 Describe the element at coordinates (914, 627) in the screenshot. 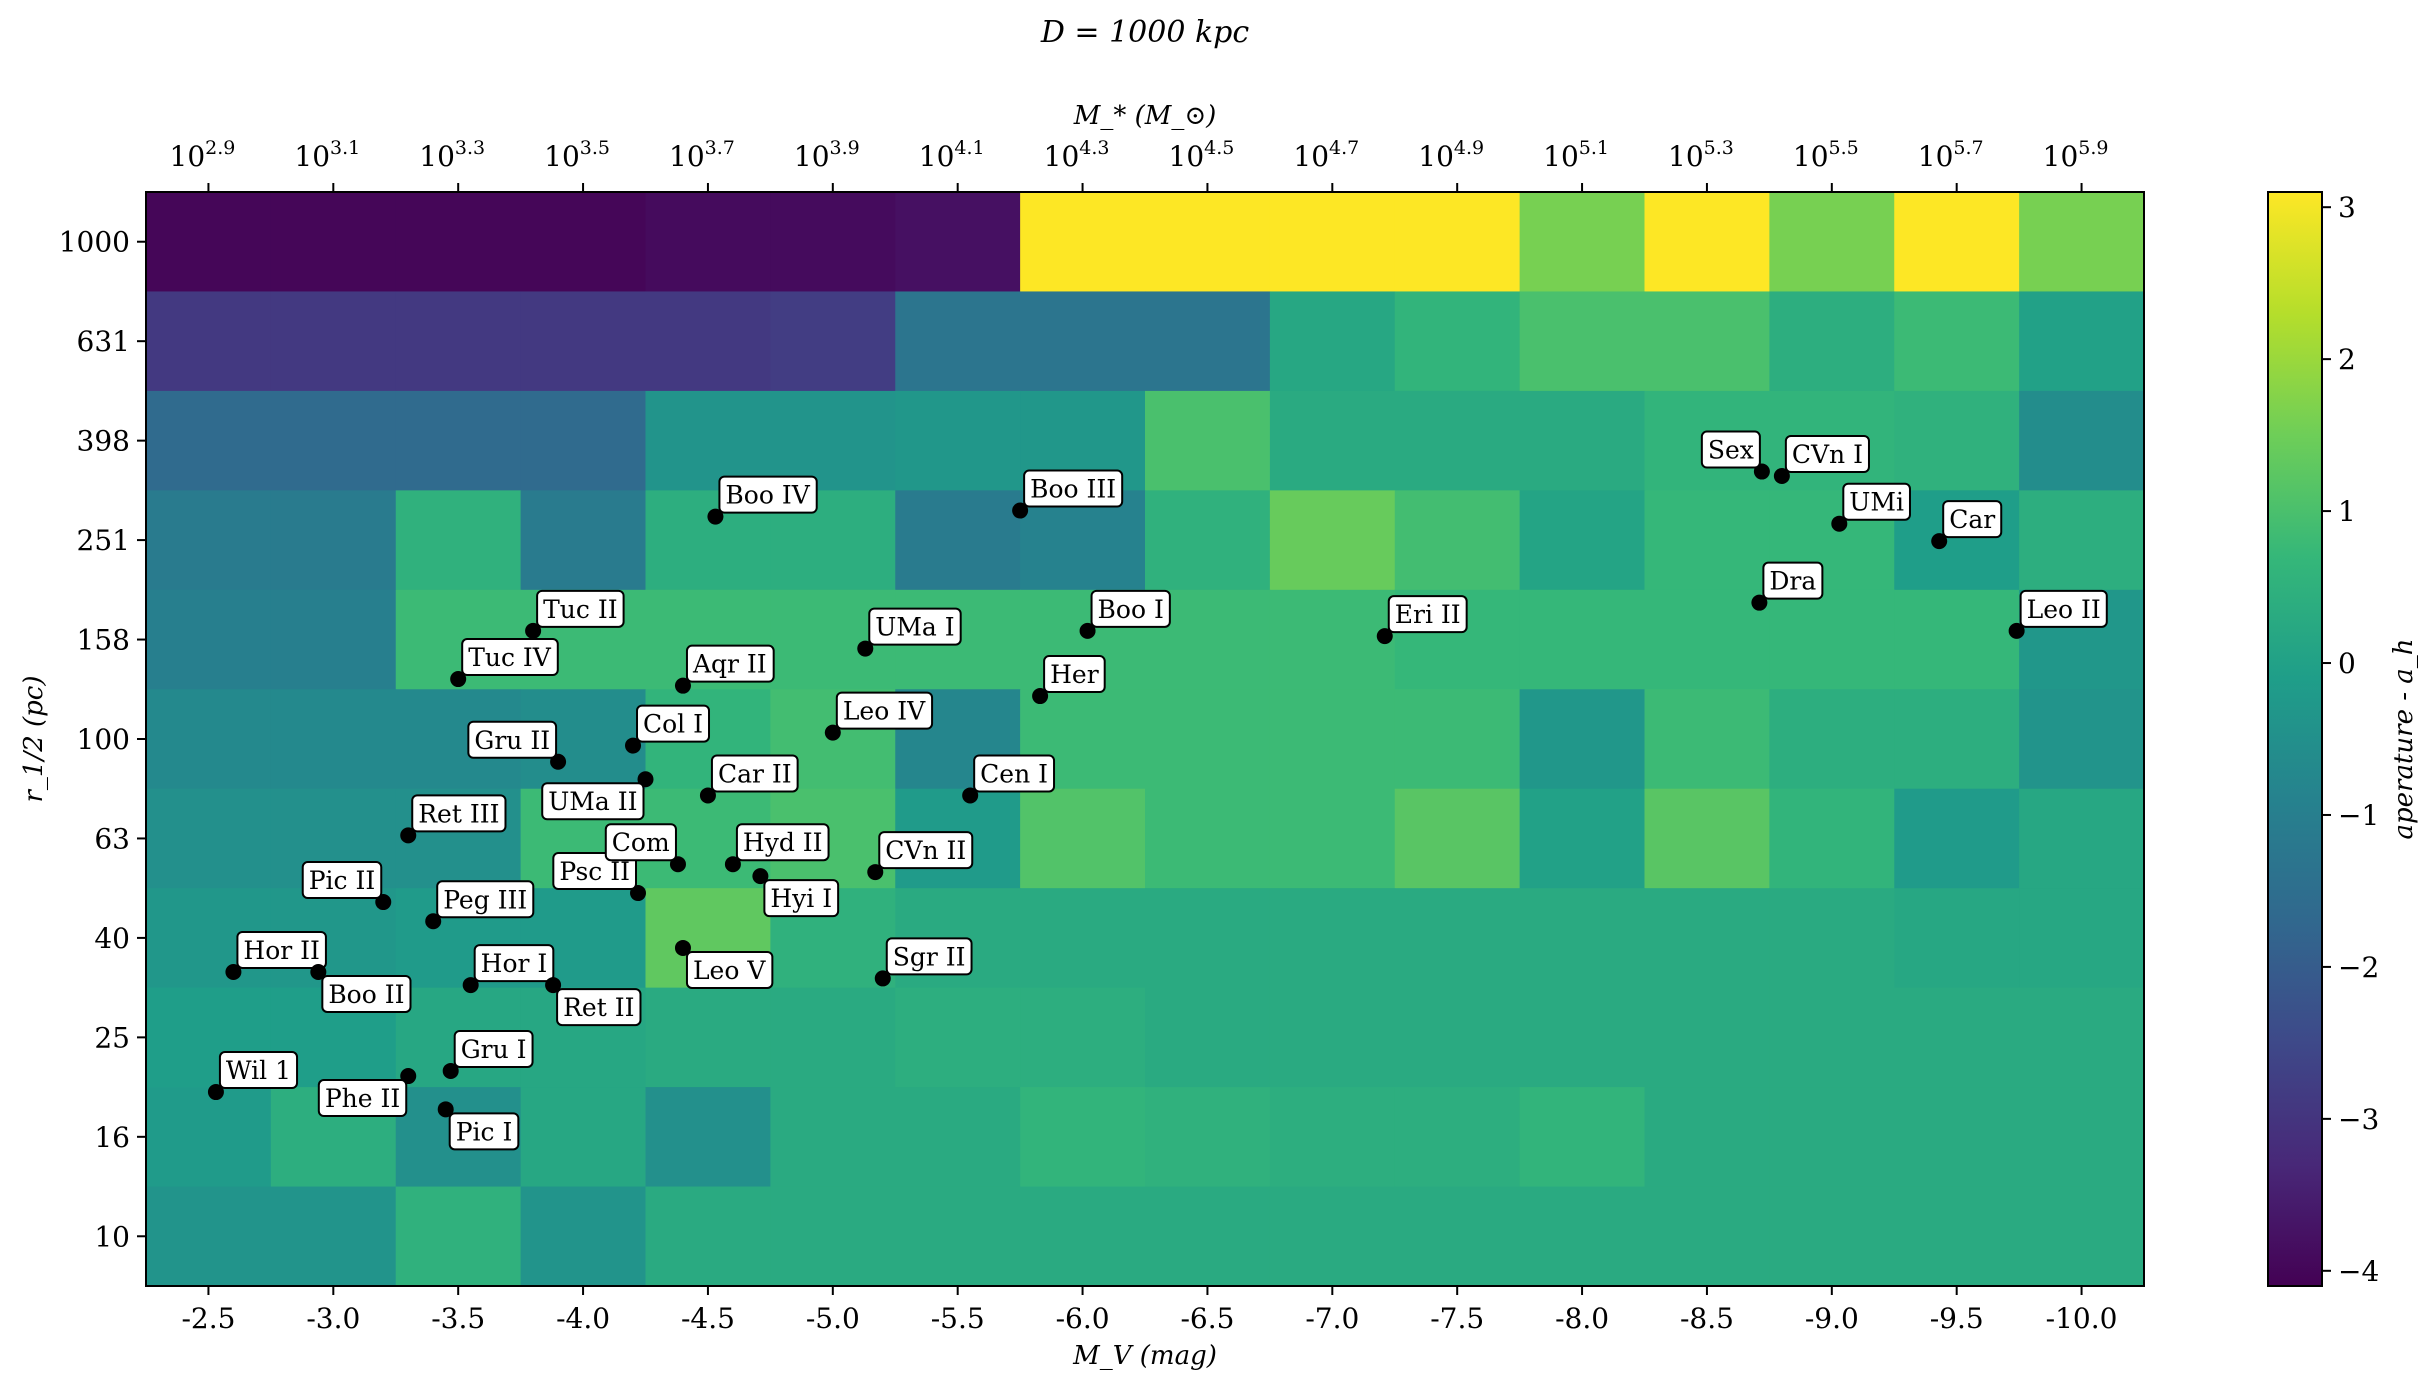

I see `galaxy-label: UMa I` at that location.